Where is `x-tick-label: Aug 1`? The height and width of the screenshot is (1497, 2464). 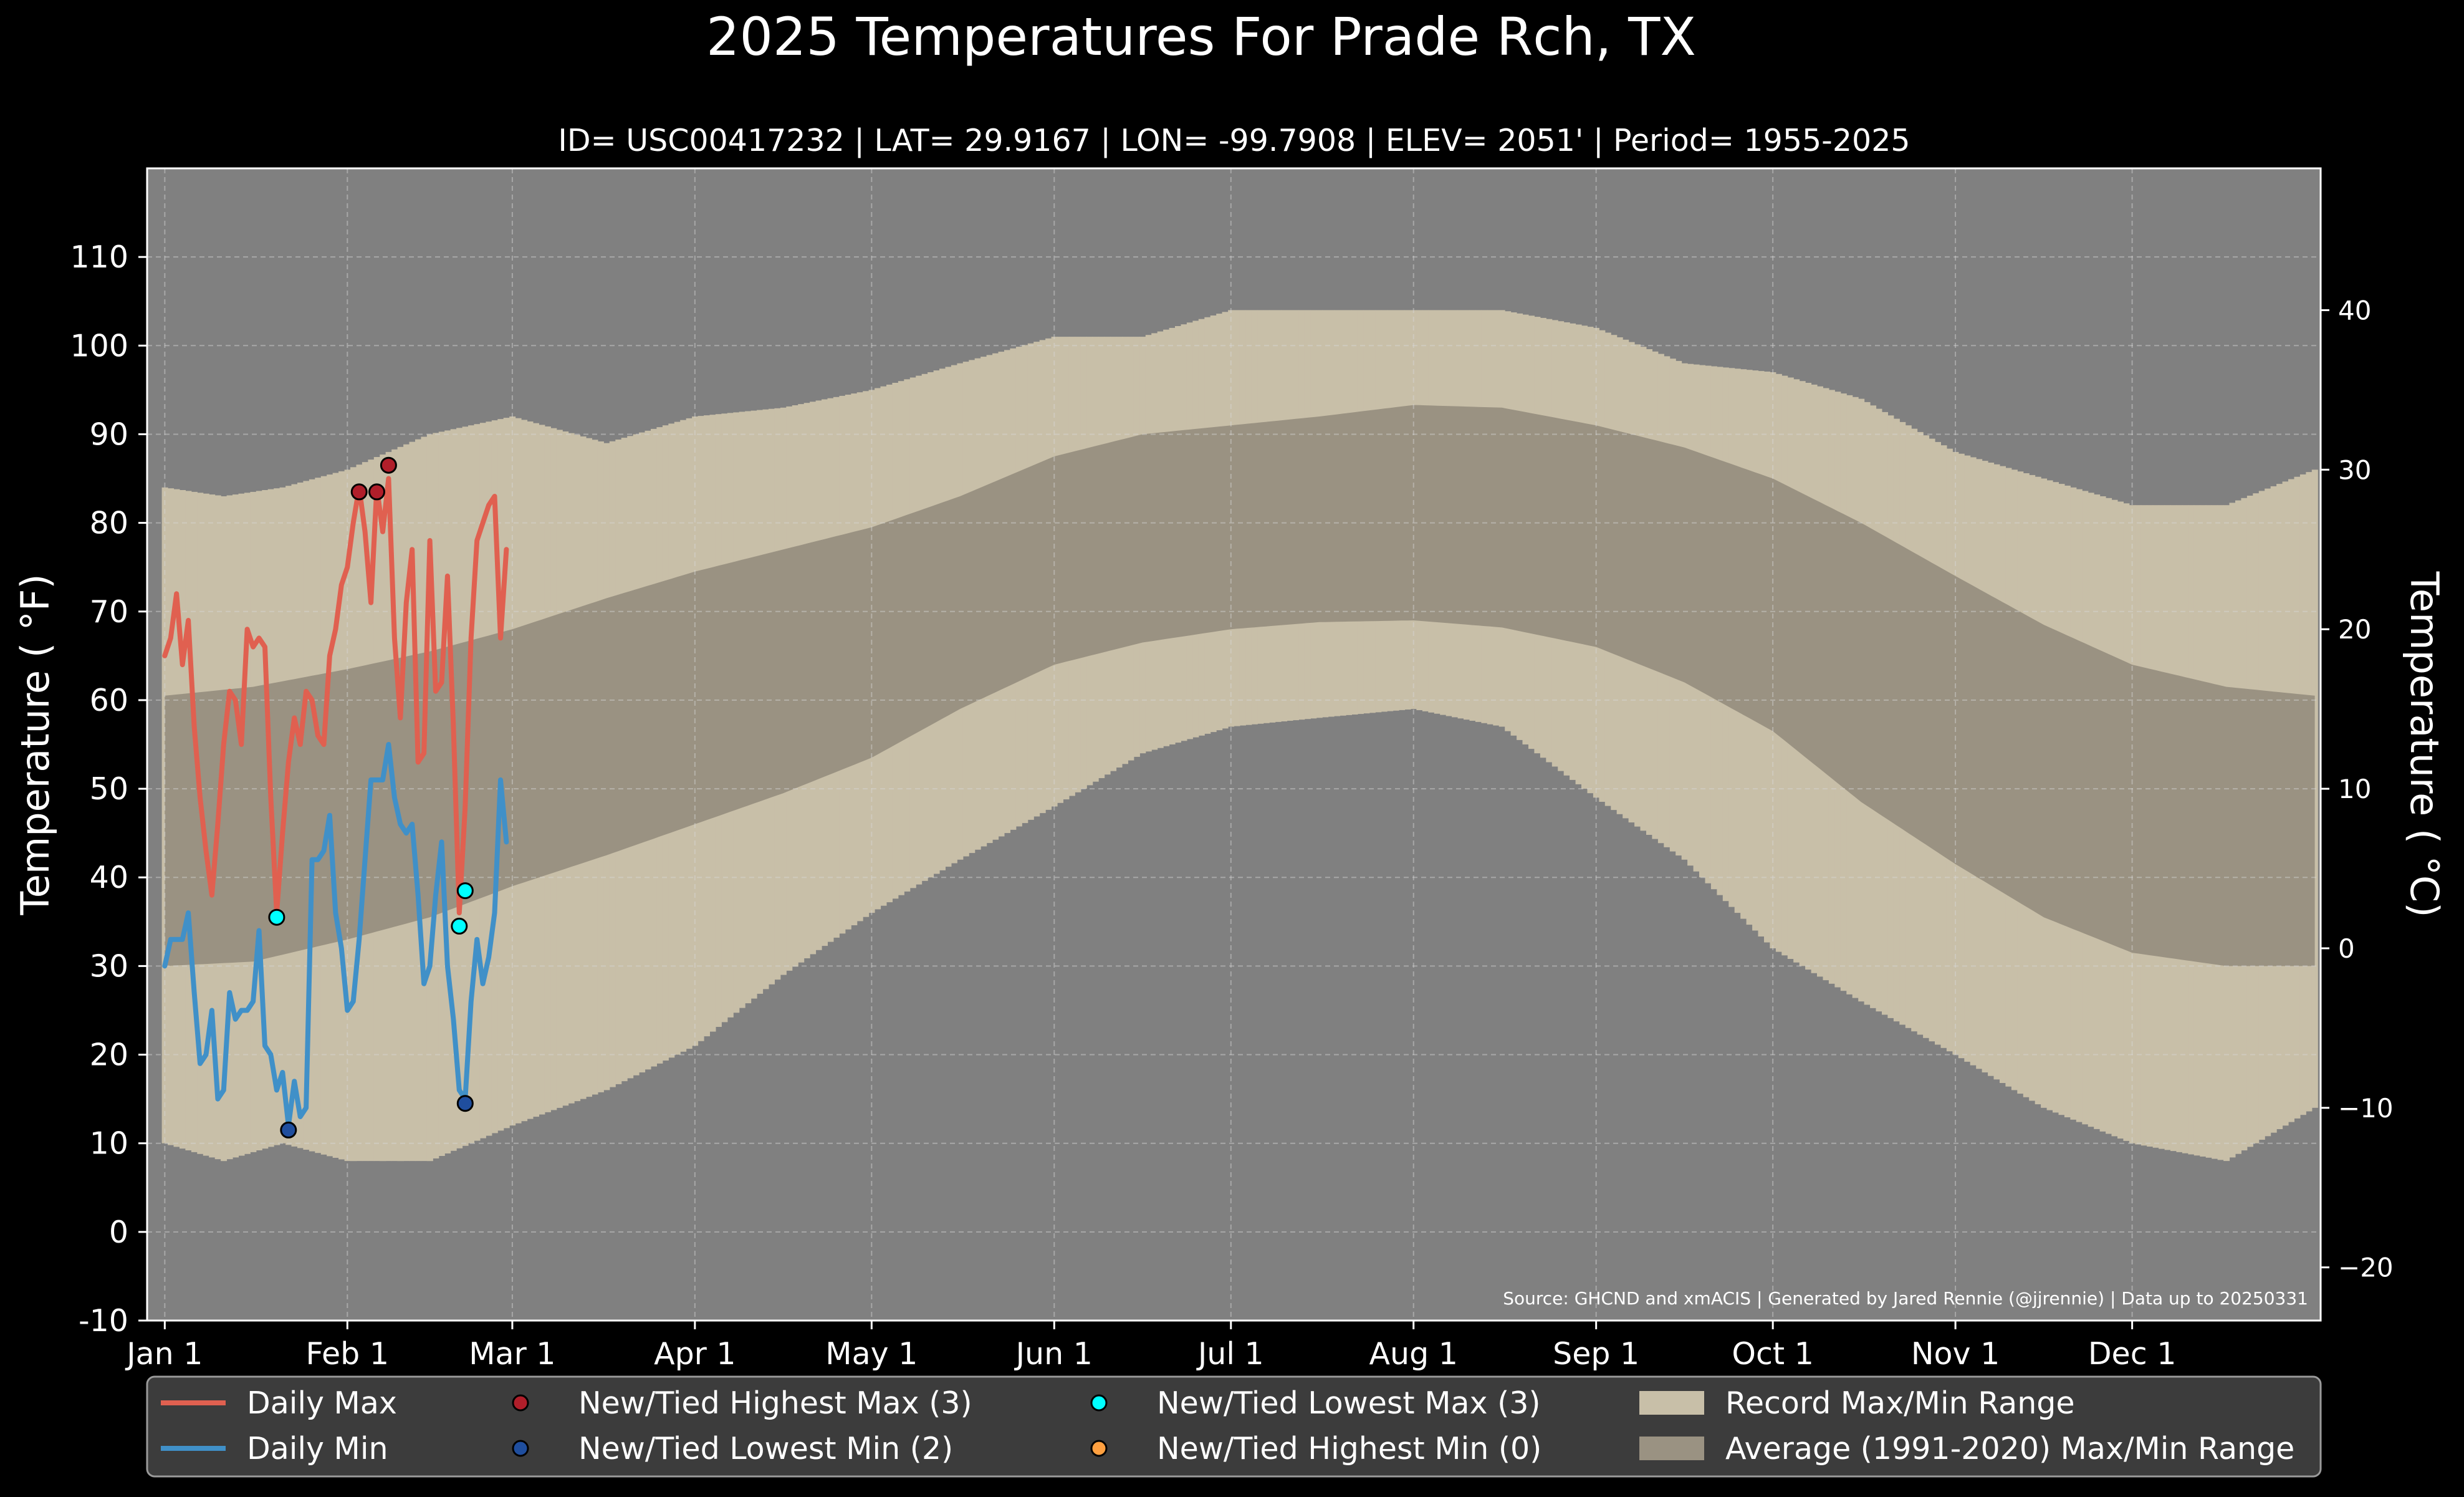 x-tick-label: Aug 1 is located at coordinates (1413, 1354).